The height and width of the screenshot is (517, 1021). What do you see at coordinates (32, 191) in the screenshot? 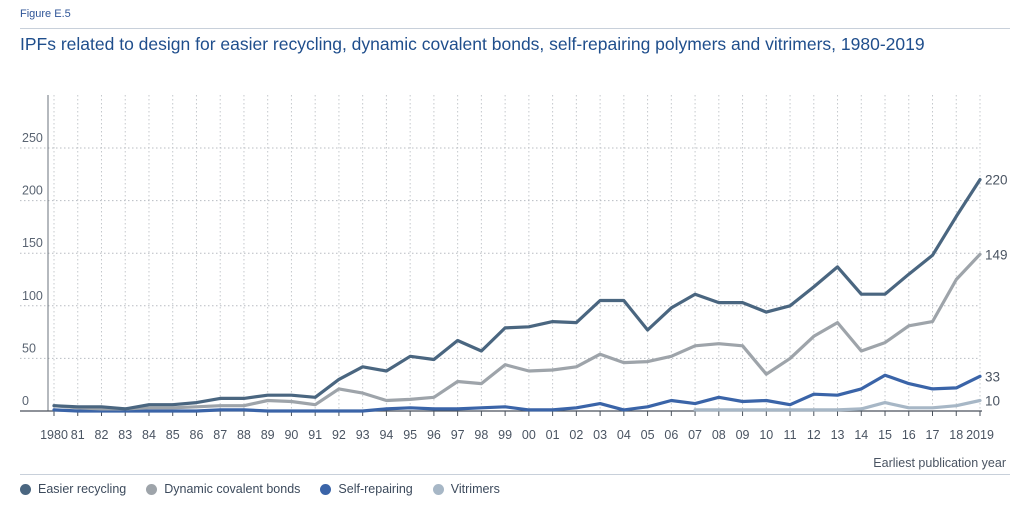
I see `y-tick-label: 200` at bounding box center [32, 191].